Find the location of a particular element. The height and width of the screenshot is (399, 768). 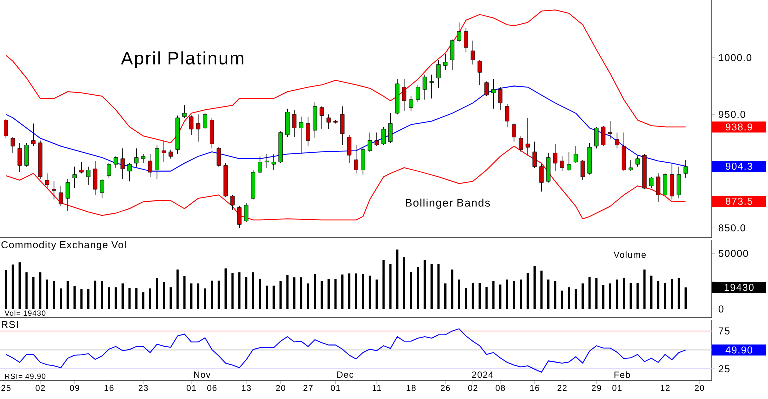

annotation: Volume is located at coordinates (630, 255).